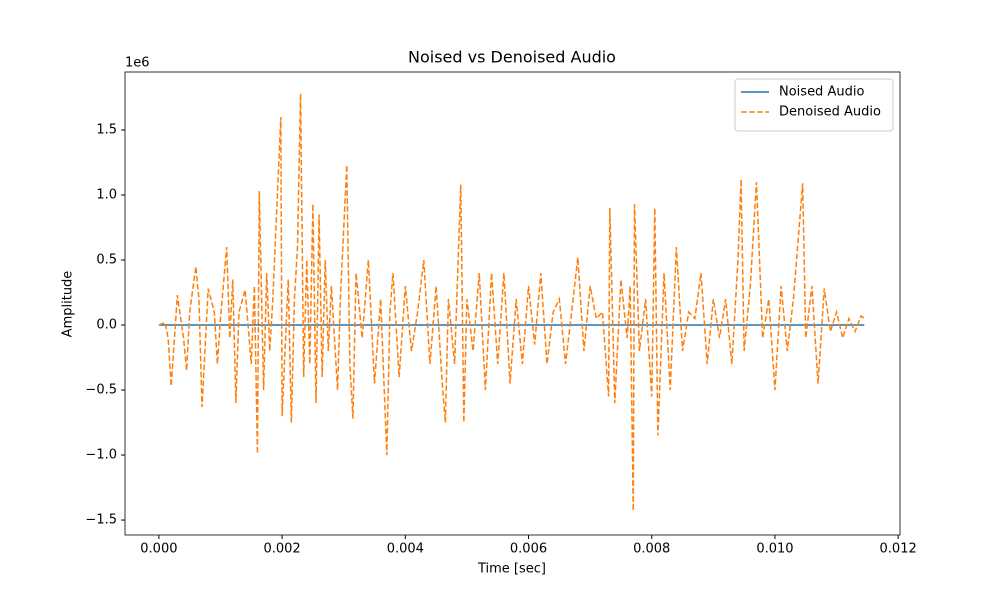 This screenshot has width=1000, height=600. Describe the element at coordinates (528, 549) in the screenshot. I see `x-tick-label: 0.006` at that location.